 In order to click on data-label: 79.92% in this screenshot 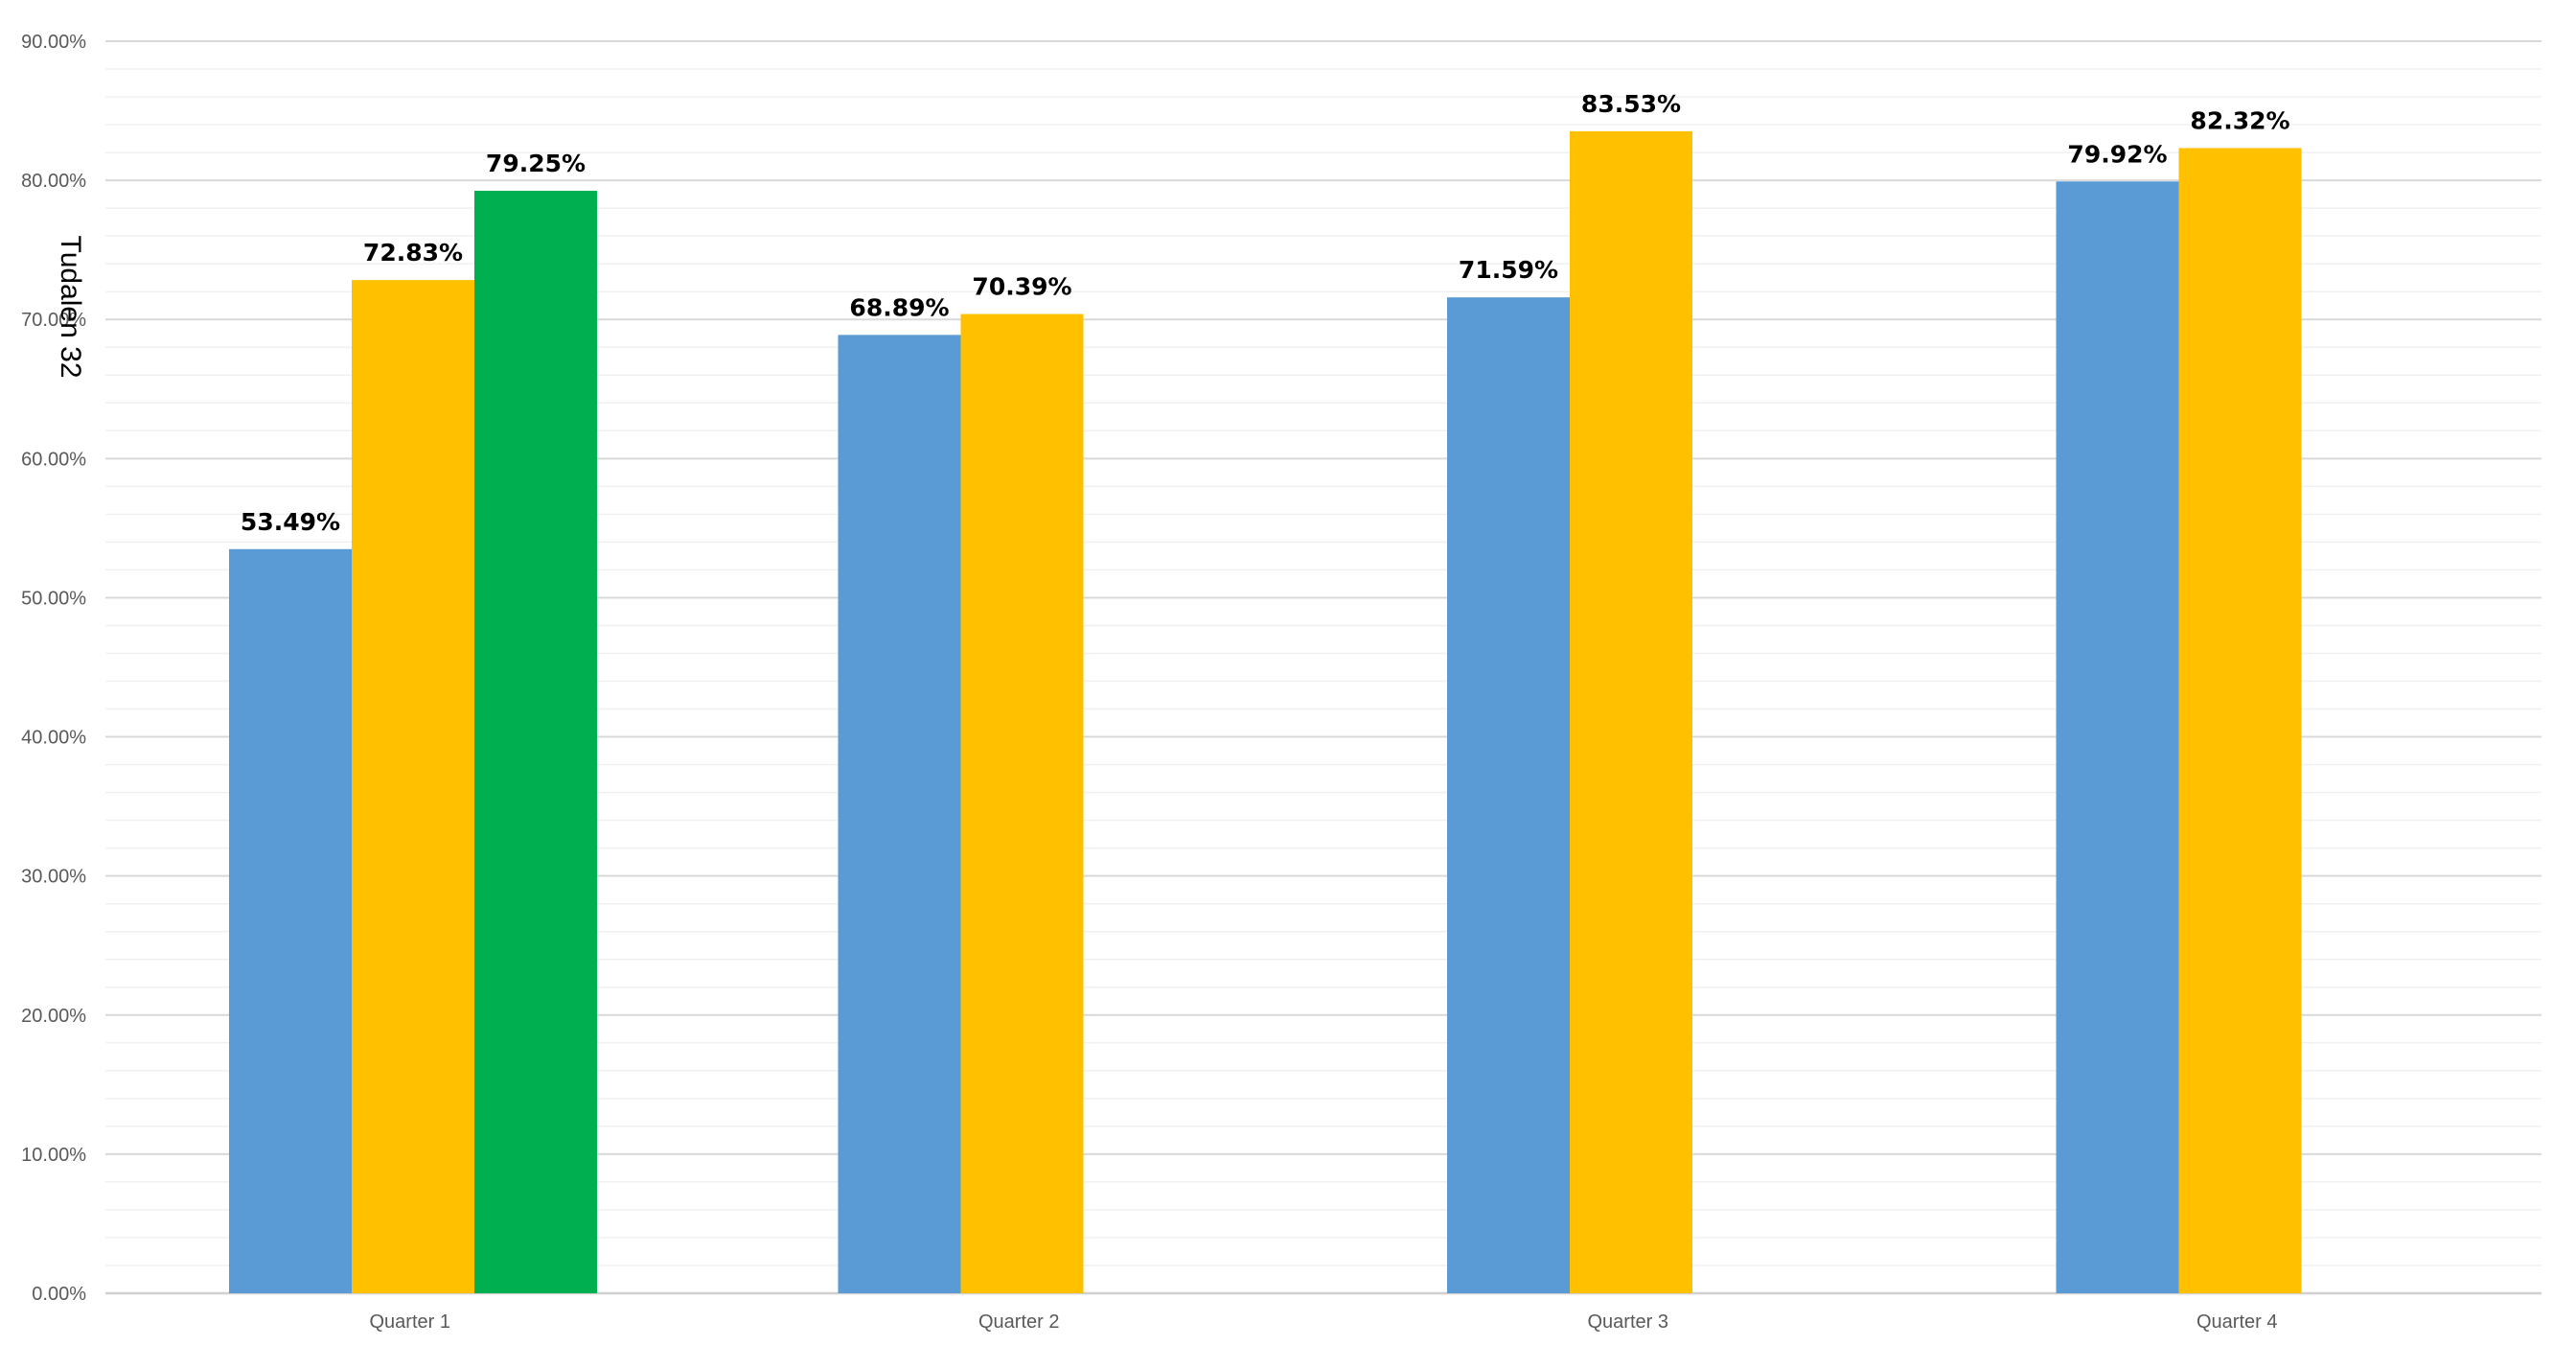, I will do `click(2117, 154)`.